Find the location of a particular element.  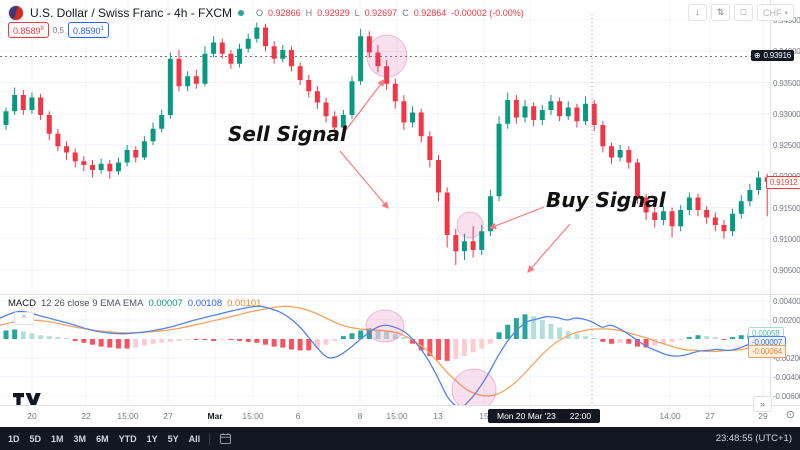

date-range-buttons: 1D 5D 1M 3M 6M YTD 1Y 5Y All is located at coordinates (104, 439).